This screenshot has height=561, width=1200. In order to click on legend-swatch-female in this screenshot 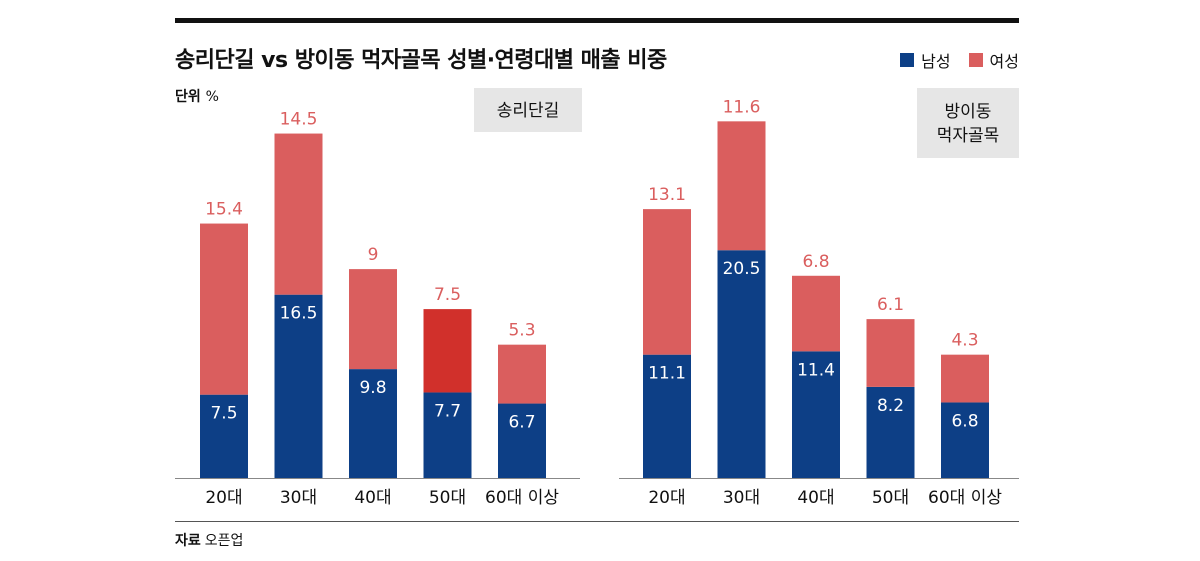, I will do `click(975, 60)`.